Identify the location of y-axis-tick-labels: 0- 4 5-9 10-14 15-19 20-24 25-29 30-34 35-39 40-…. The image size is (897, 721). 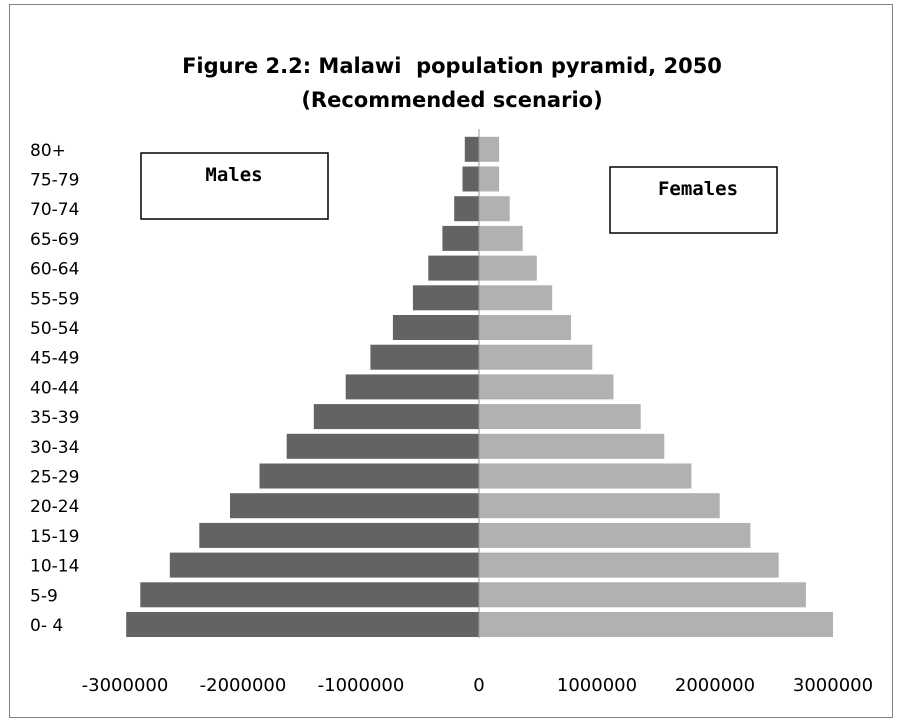
(54, 388).